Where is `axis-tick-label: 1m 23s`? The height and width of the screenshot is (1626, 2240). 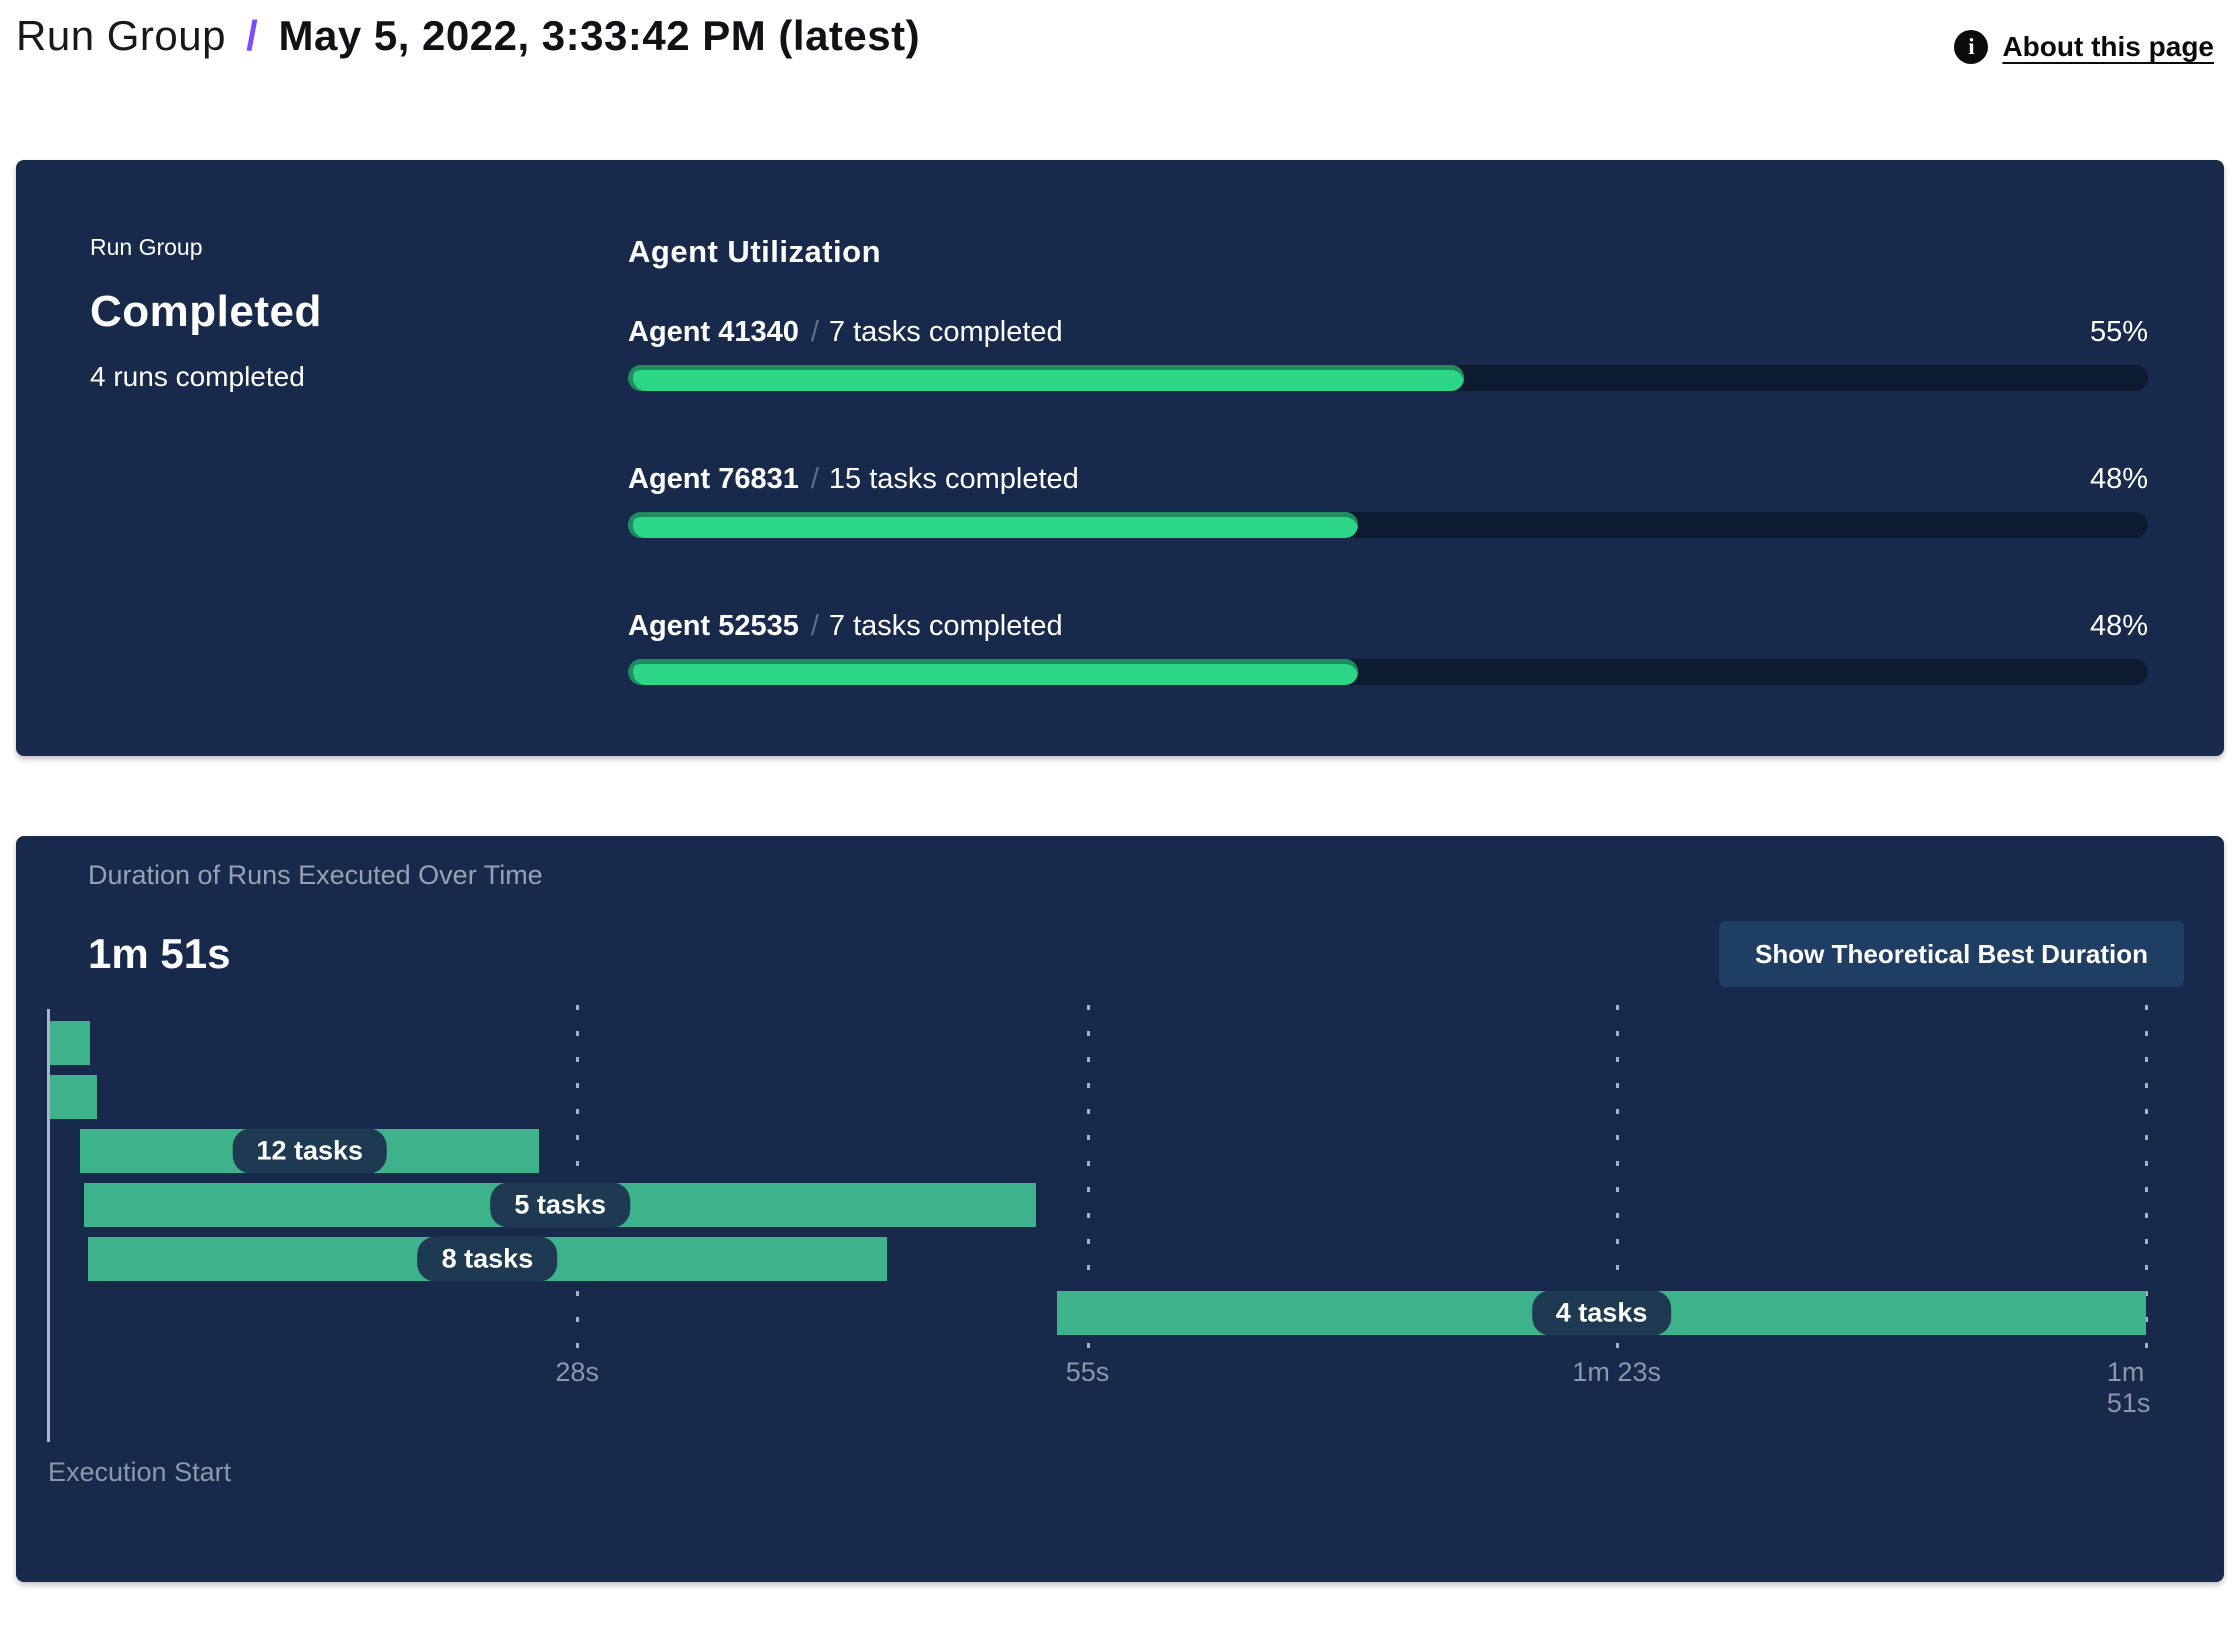 axis-tick-label: 1m 23s is located at coordinates (1616, 1372).